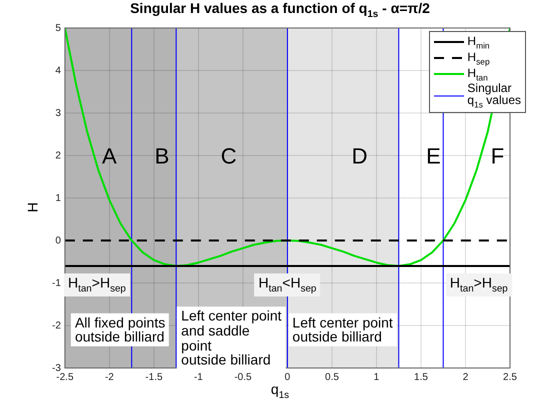 This screenshot has height=420, width=560. Describe the element at coordinates (65, 377) in the screenshot. I see `x-tick-label: -2.5` at that location.